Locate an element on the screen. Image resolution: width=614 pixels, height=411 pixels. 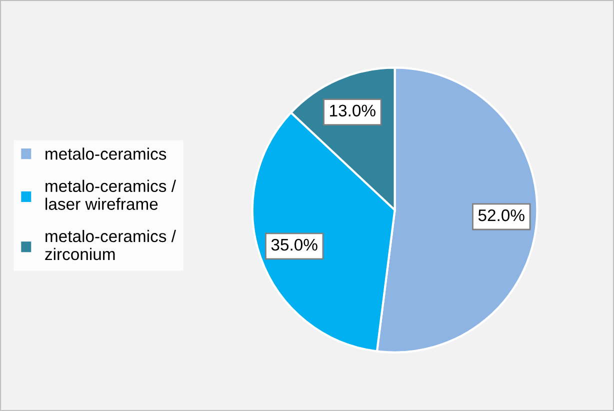
legend-label: metalo-ceramics is located at coordinates (106, 154).